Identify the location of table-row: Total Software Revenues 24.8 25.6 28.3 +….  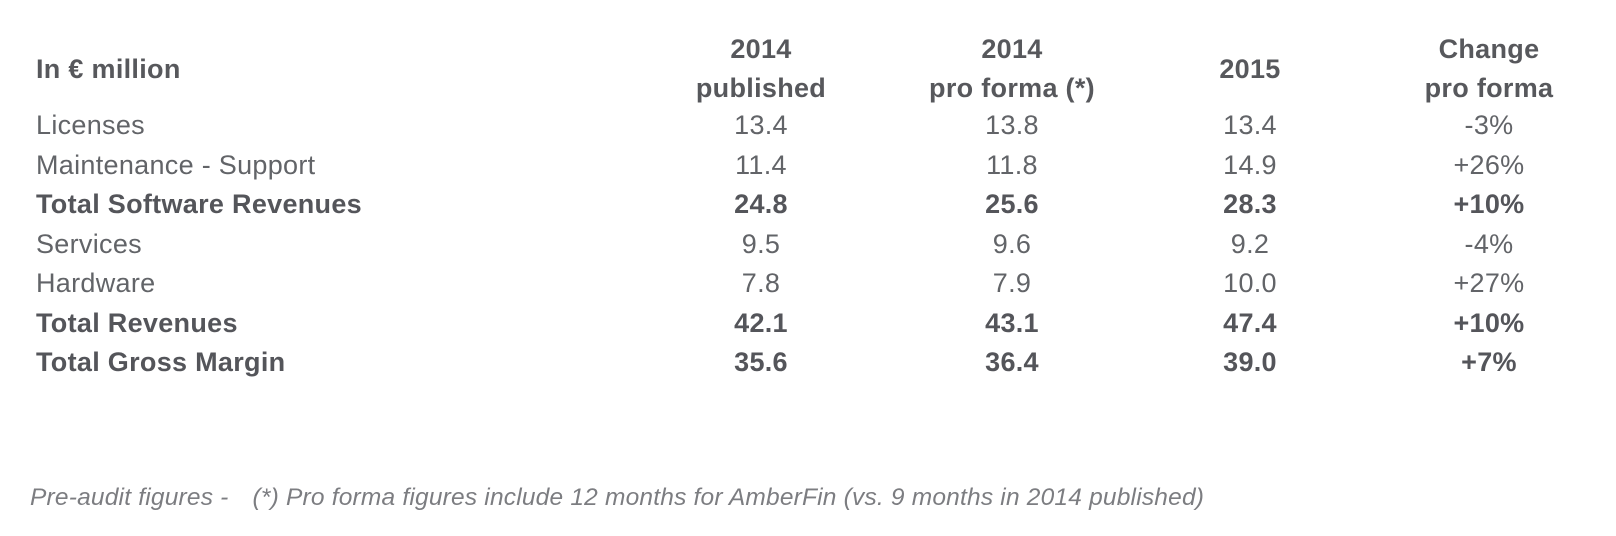
(808, 205).